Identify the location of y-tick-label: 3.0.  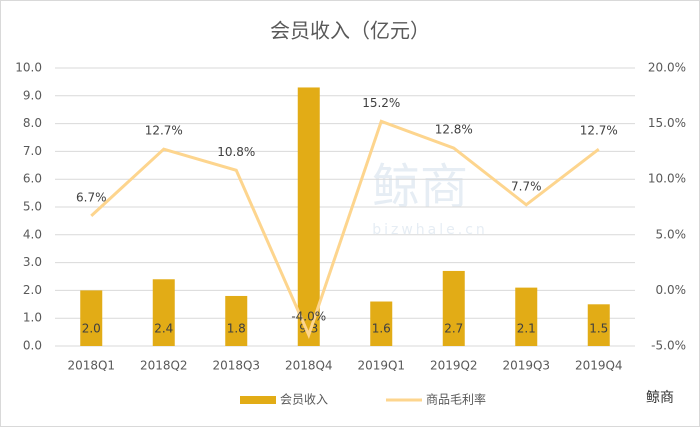
(32, 262).